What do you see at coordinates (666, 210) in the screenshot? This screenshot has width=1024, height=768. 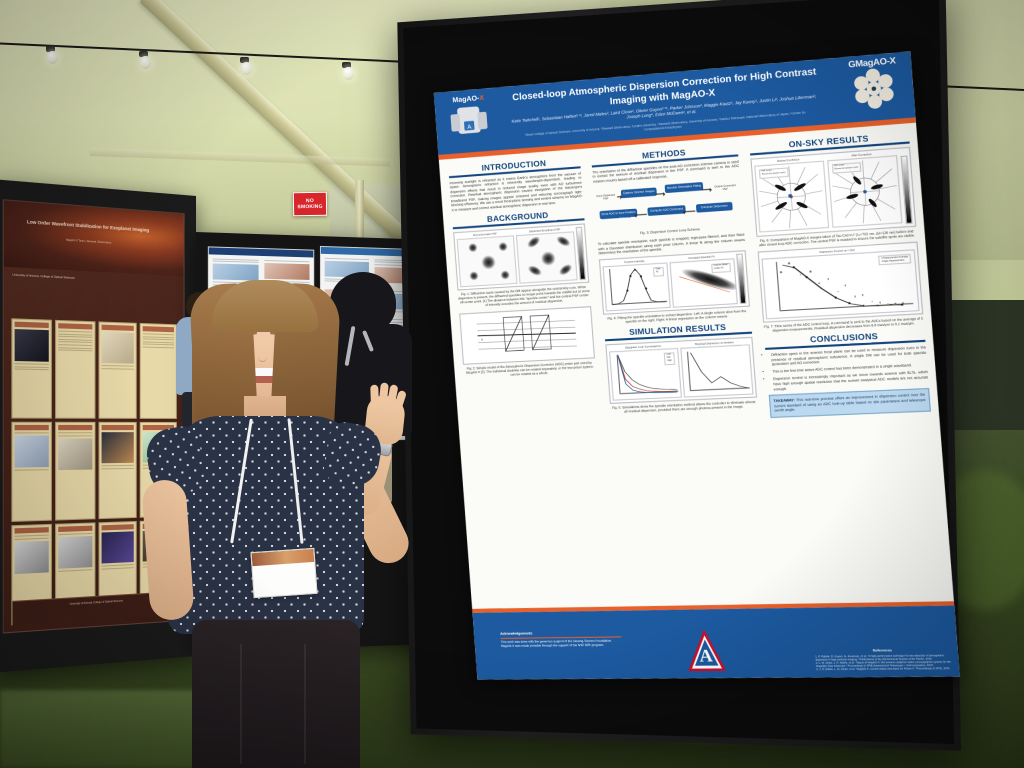 I see `flow-node-compute-command: Compute ADC Command` at bounding box center [666, 210].